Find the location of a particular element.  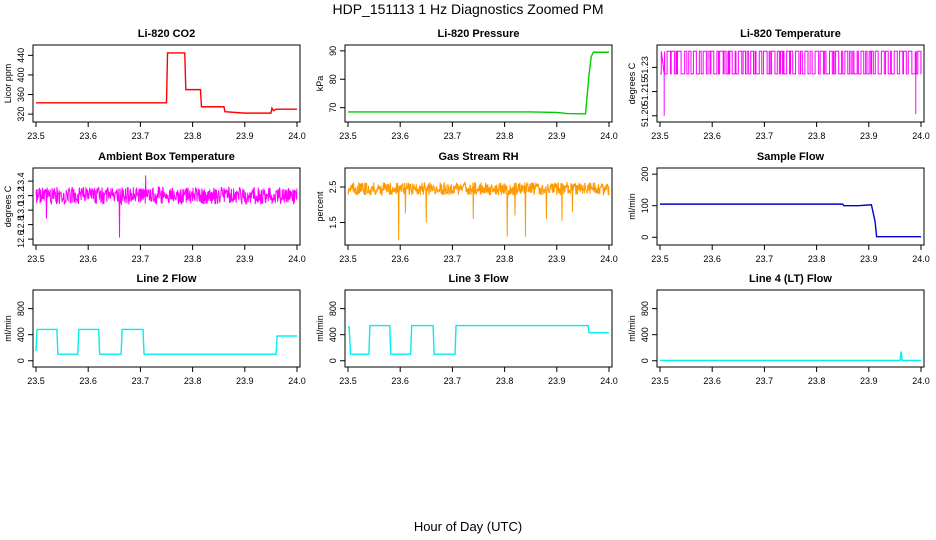

y-tick-label: 51.215 is located at coordinates (645, 92).